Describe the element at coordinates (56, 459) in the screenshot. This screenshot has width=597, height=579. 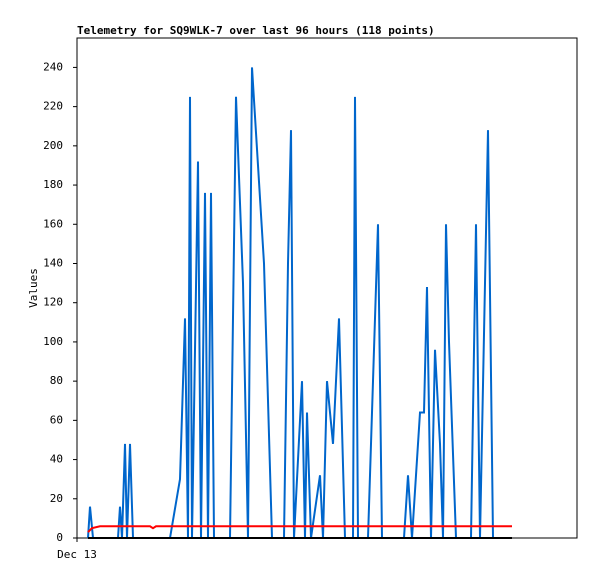
I see `y-tick-label: 40` at that location.